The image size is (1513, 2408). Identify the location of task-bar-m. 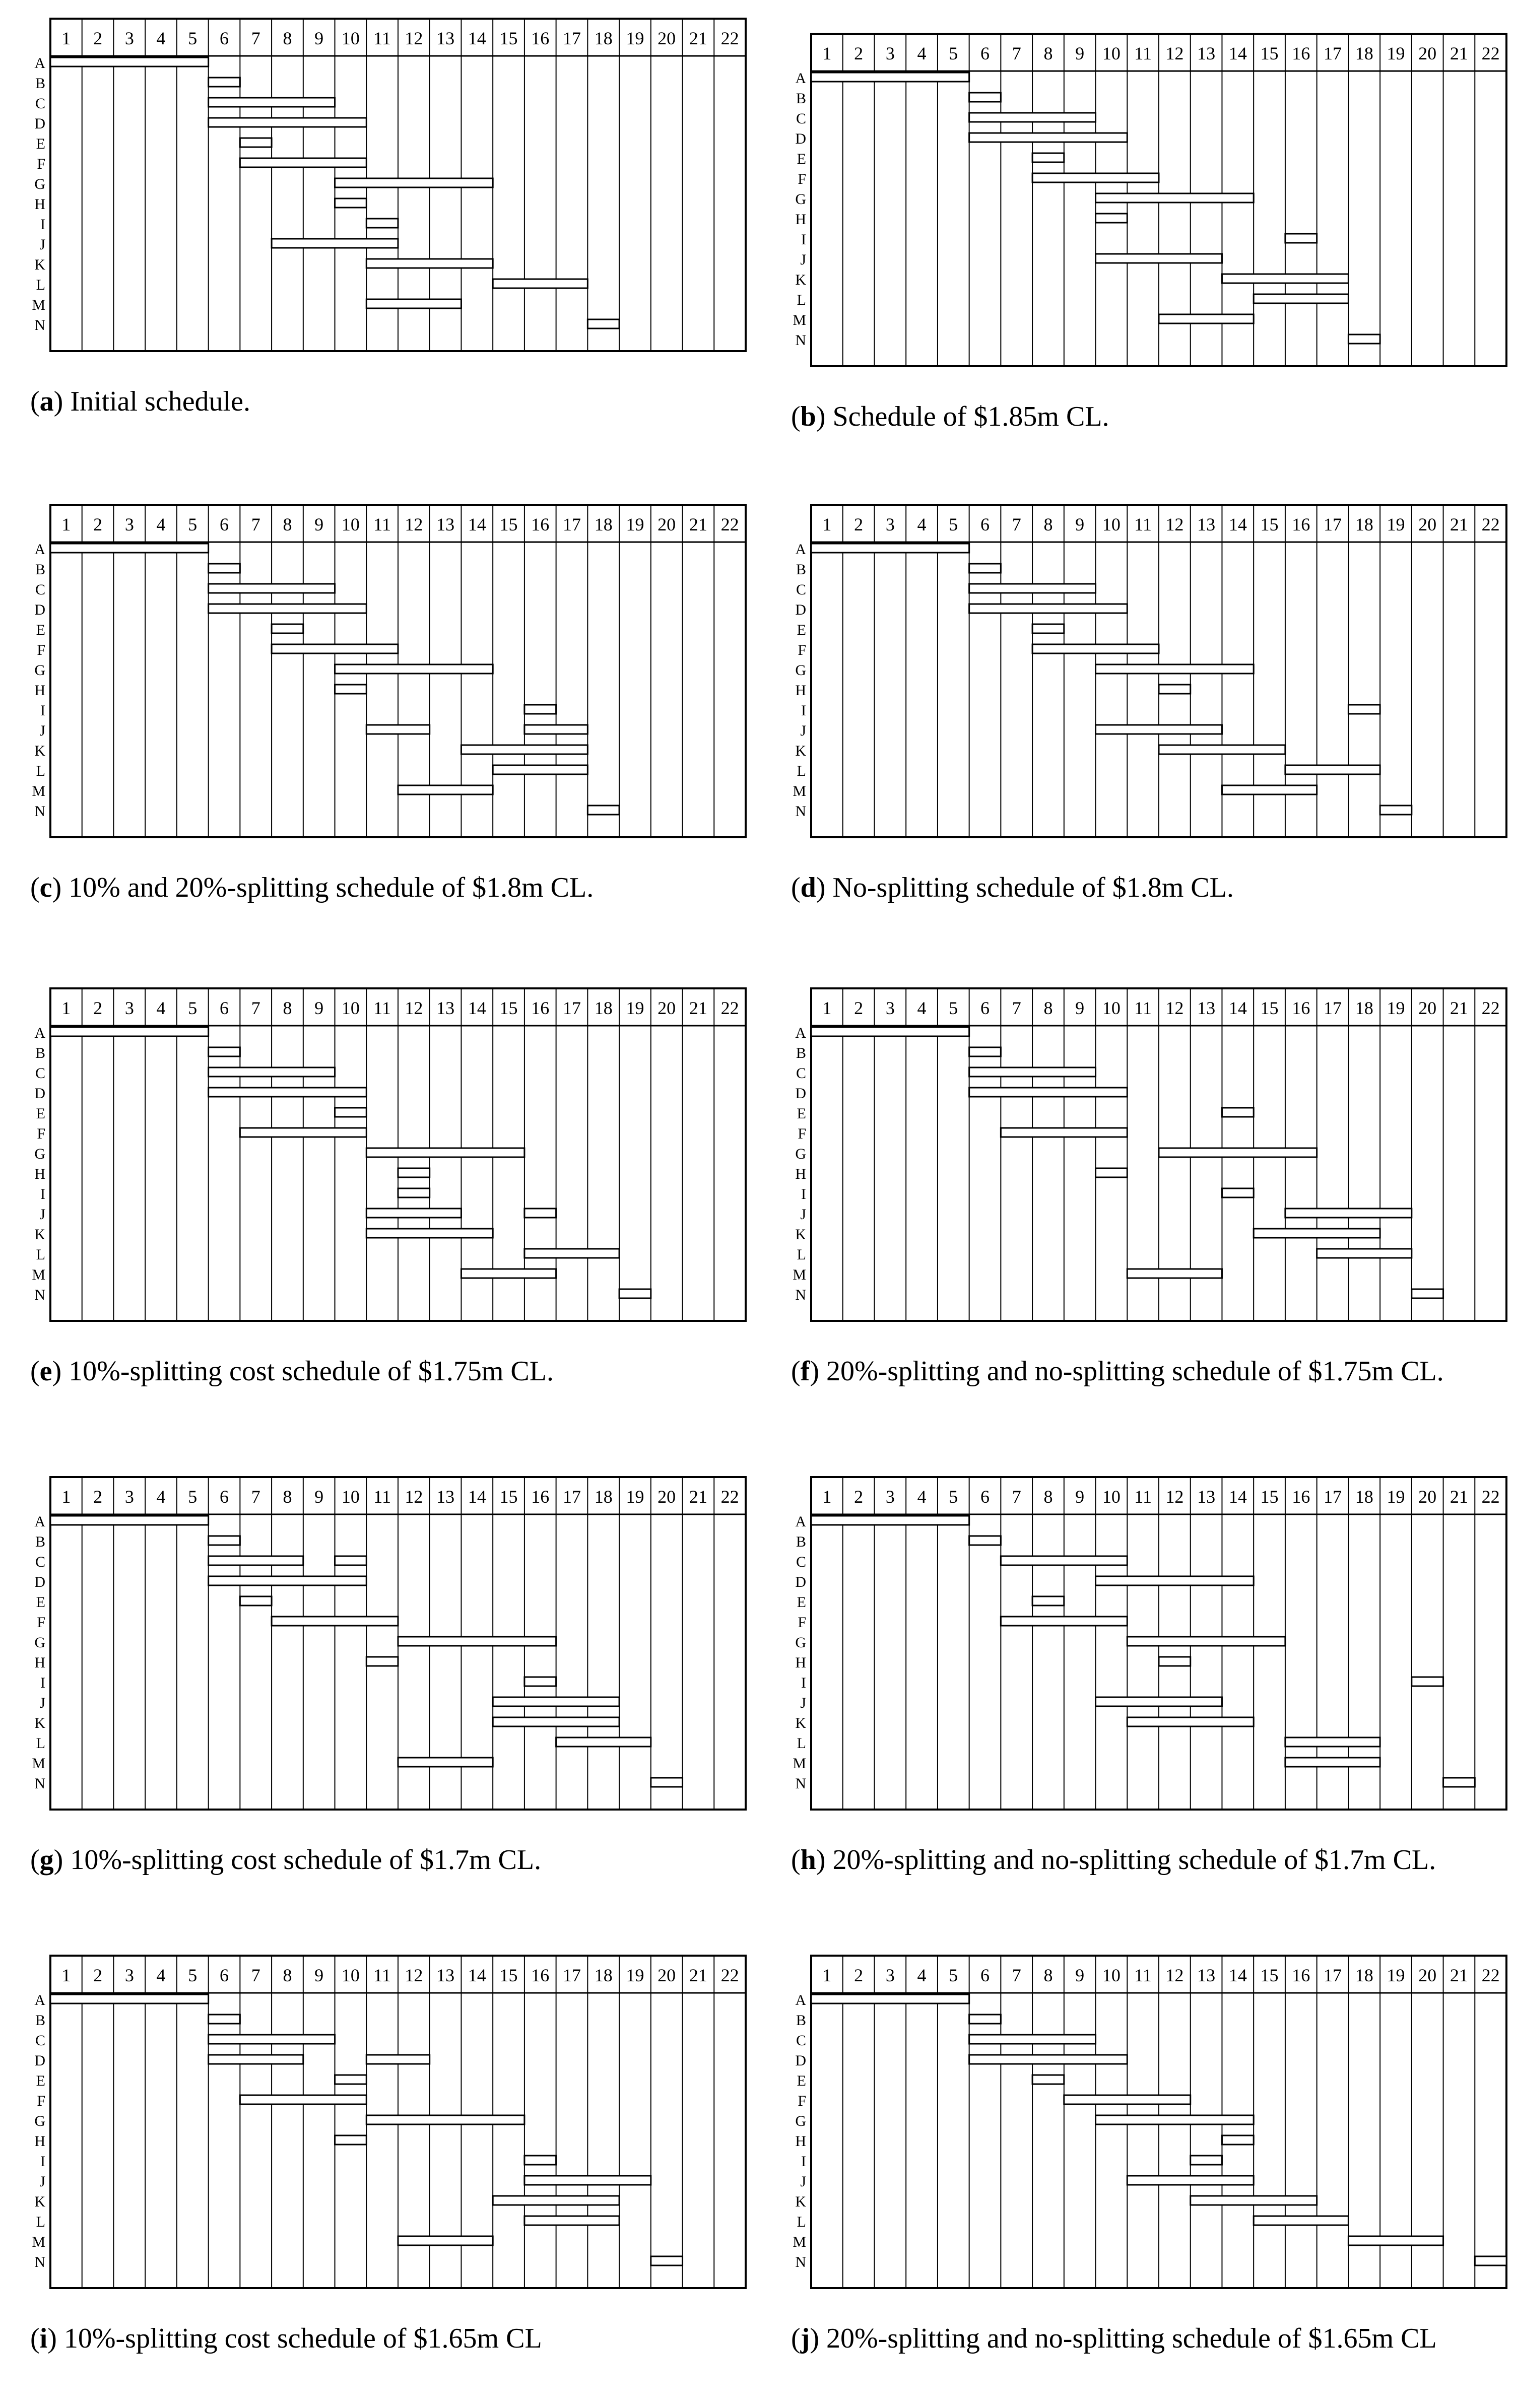
(1332, 1762).